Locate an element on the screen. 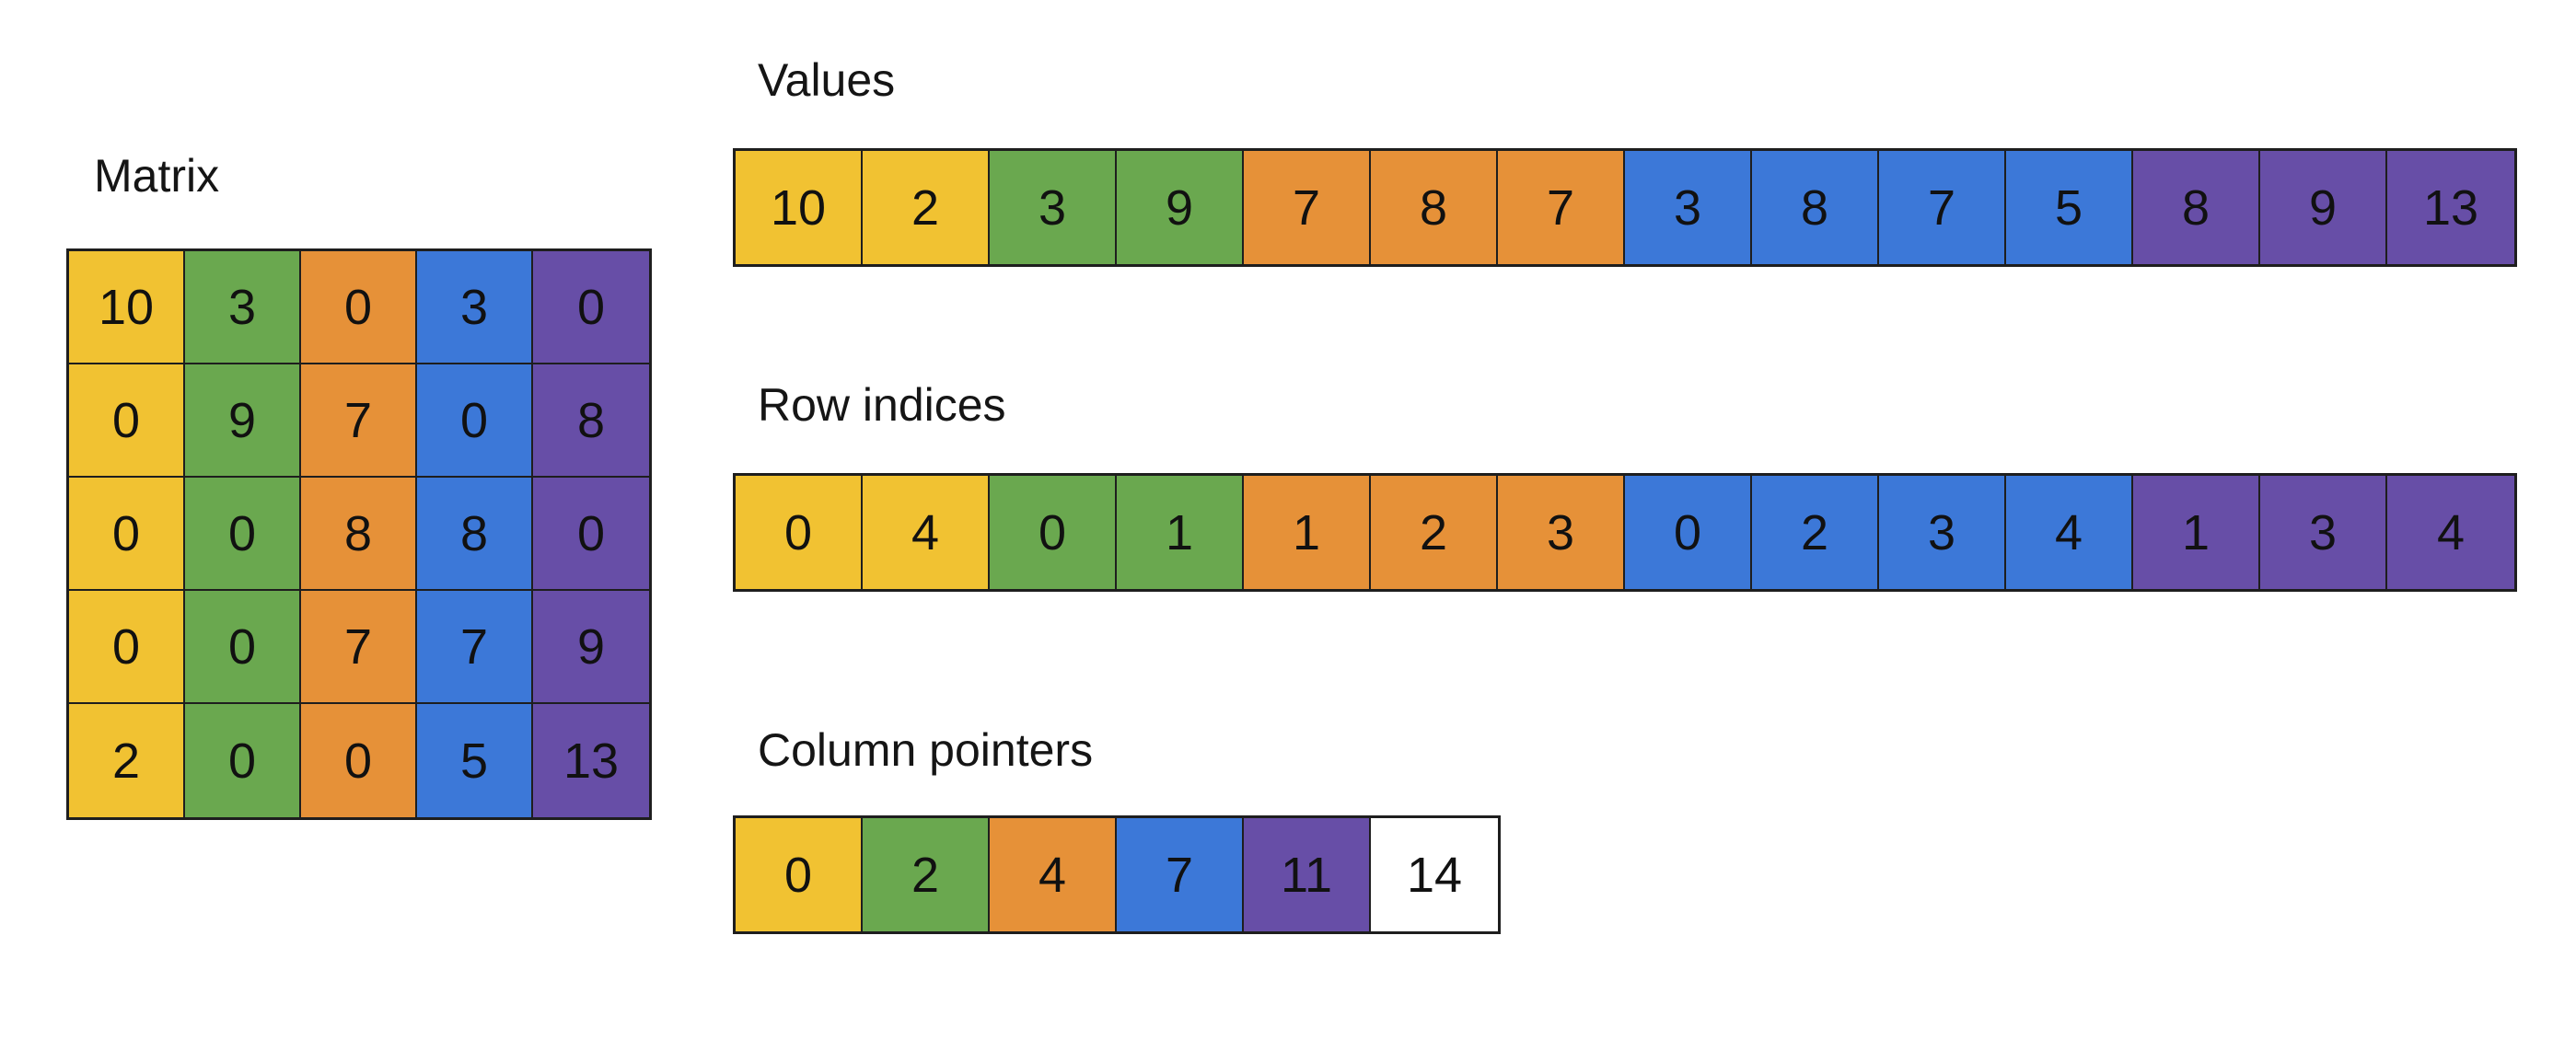 This screenshot has height=1051, width=2576. column-pointers-array: 0 2 4 7 11 14 is located at coordinates (1117, 874).